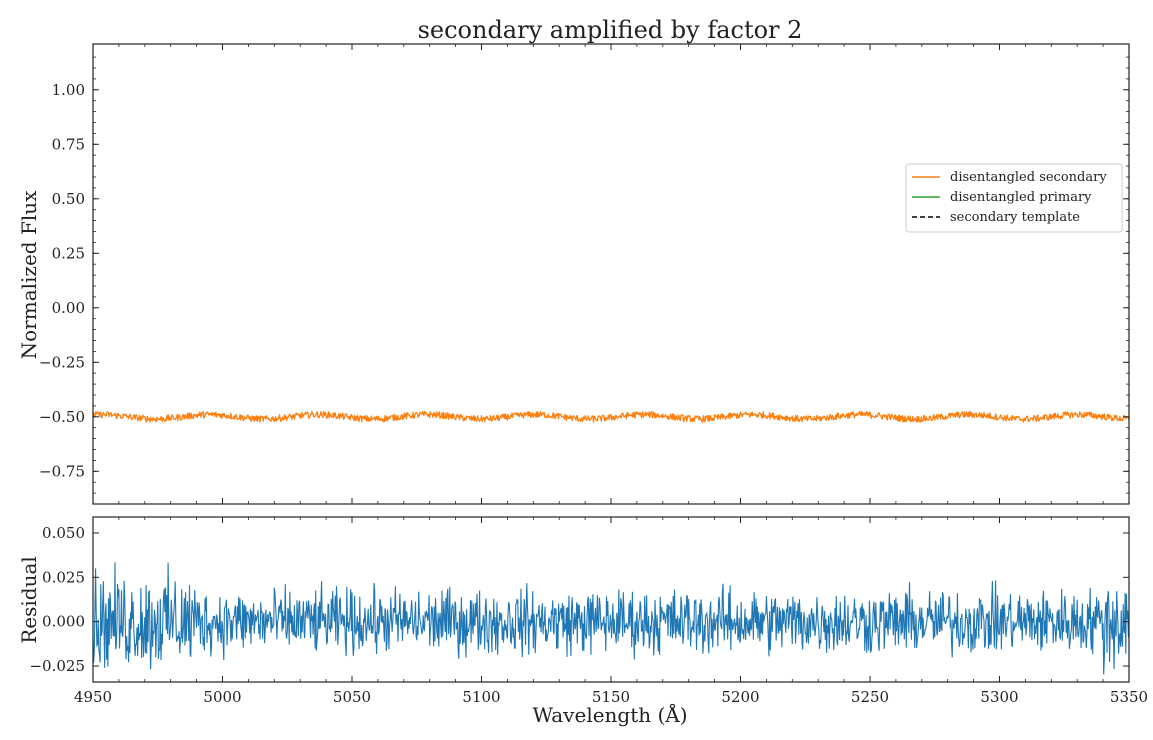  Describe the element at coordinates (63, 622) in the screenshot. I see `bottom-y-tick-label: 0.000` at that location.